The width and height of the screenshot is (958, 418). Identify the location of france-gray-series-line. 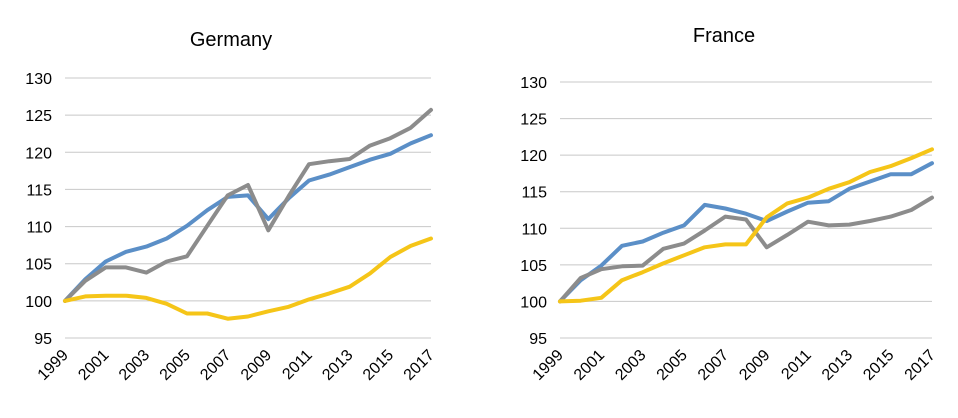
(746, 249).